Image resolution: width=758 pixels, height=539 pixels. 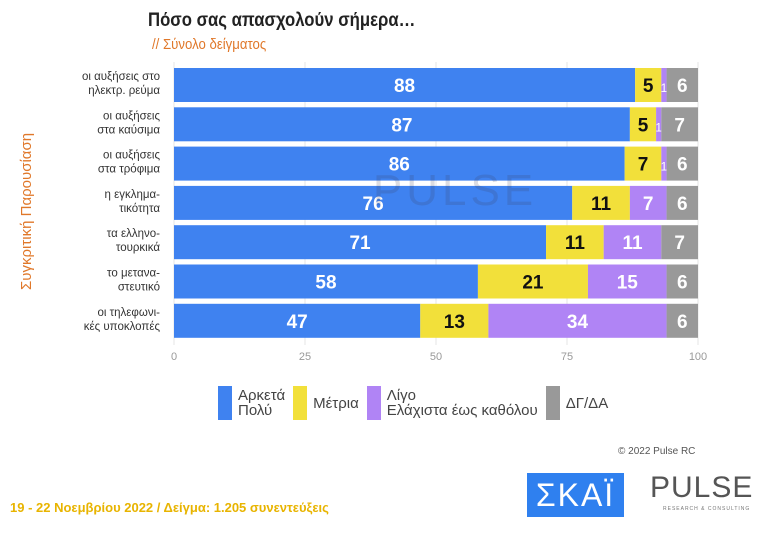 I want to click on copyright: © 2022 Pulse RC, so click(x=657, y=451).